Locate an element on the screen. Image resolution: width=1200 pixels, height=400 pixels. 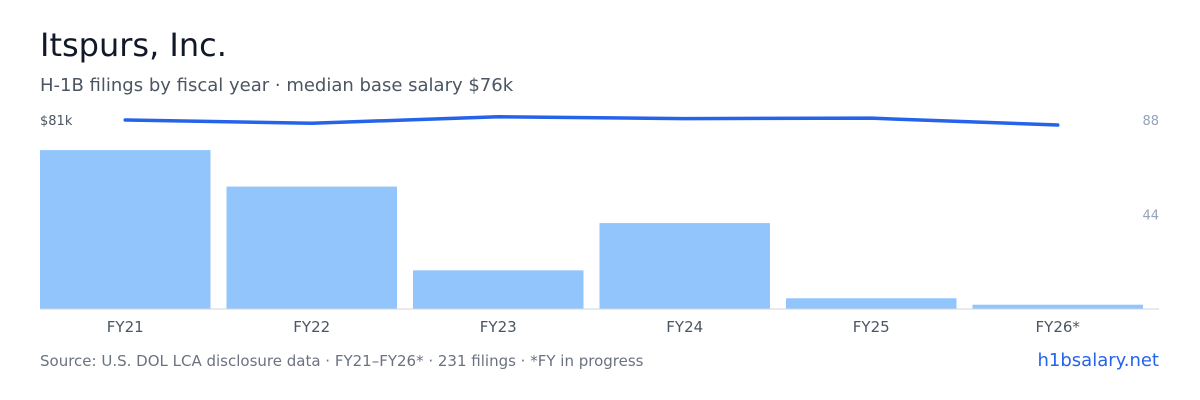
bar-fy23 is located at coordinates (498, 289).